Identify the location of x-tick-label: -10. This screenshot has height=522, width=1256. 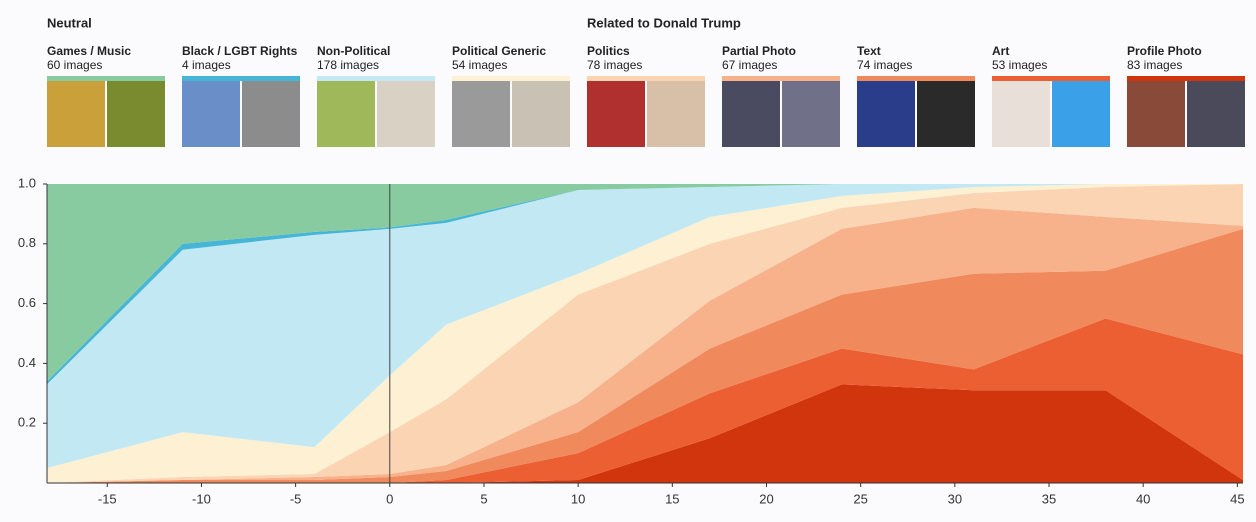
(201, 498).